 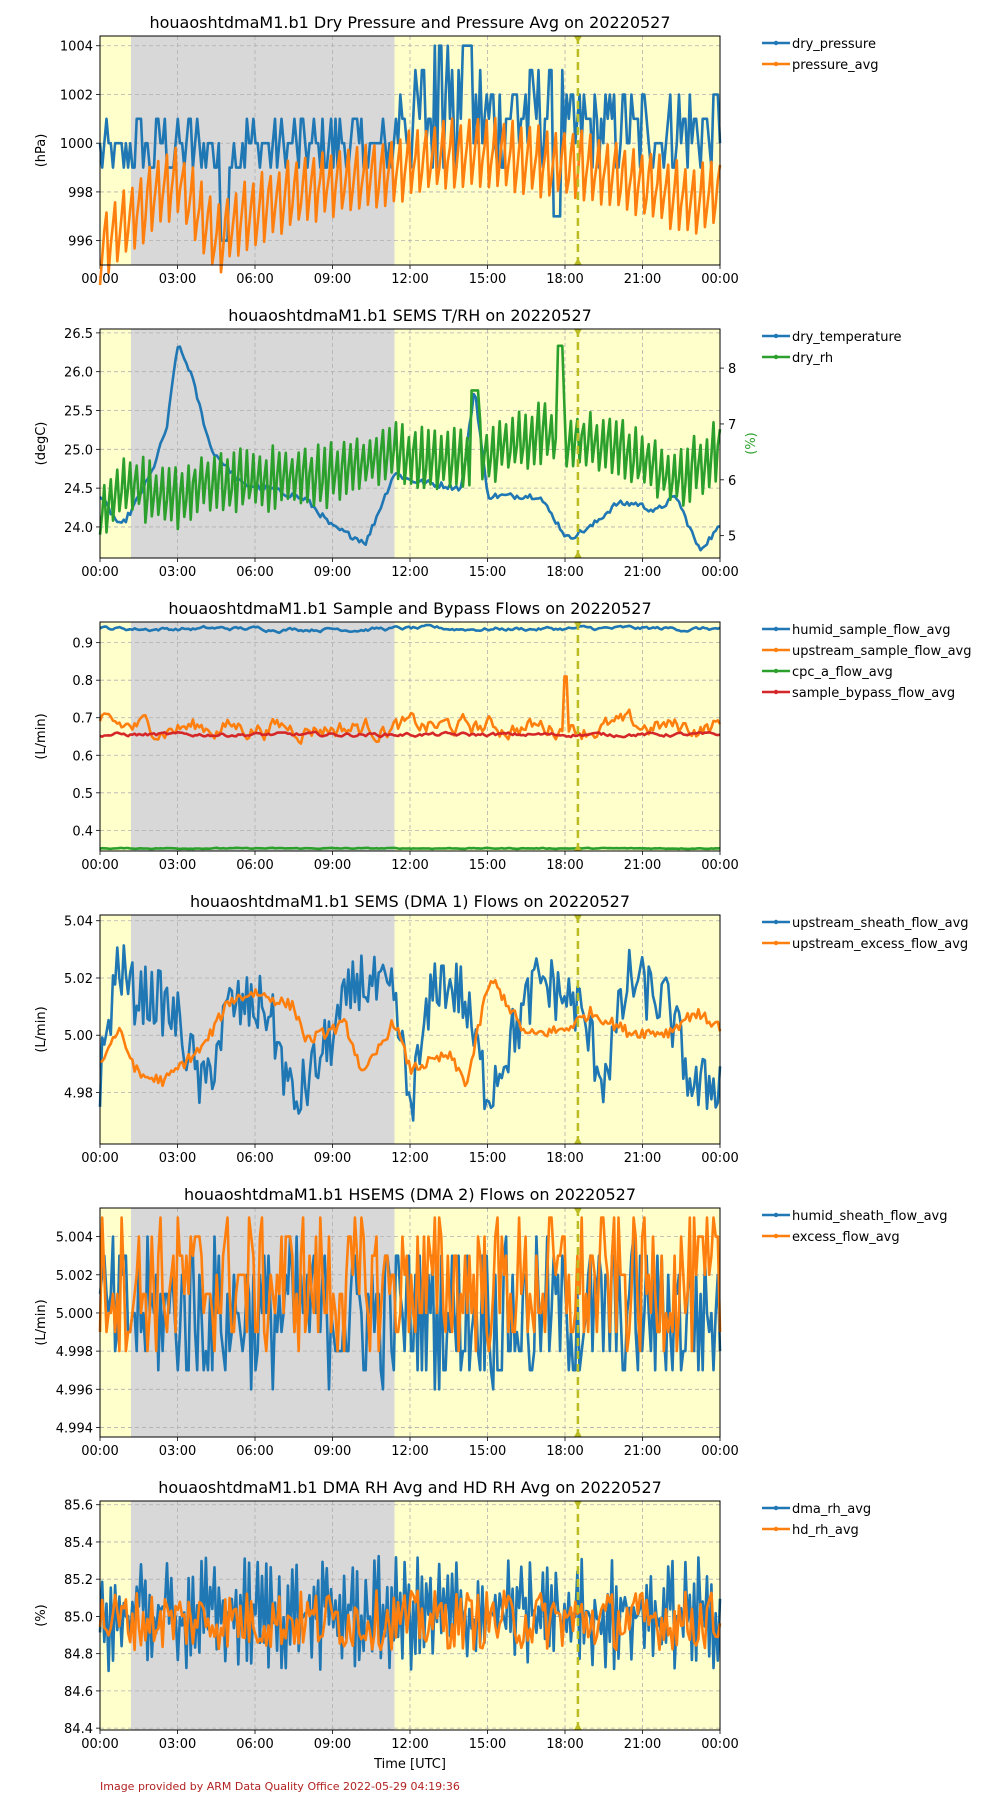 I want to click on legend-marker-dry_pressure, so click(x=776, y=43).